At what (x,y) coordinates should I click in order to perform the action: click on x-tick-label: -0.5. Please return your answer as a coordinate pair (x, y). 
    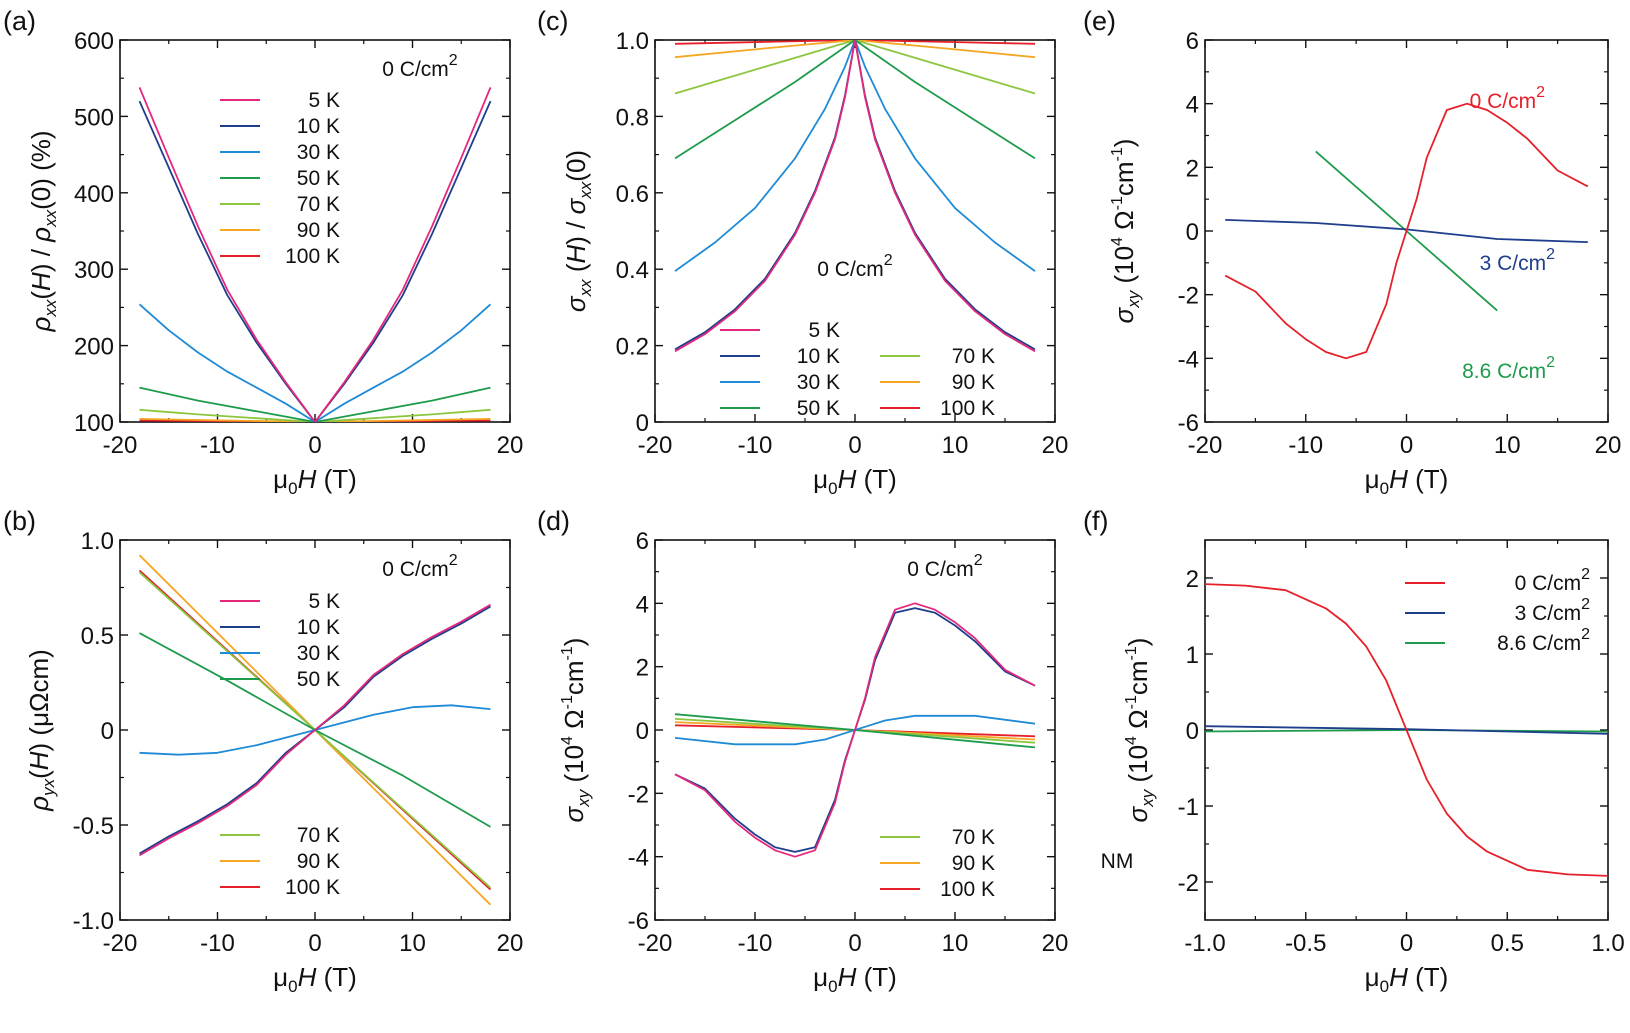
    Looking at the image, I should click on (1305, 943).